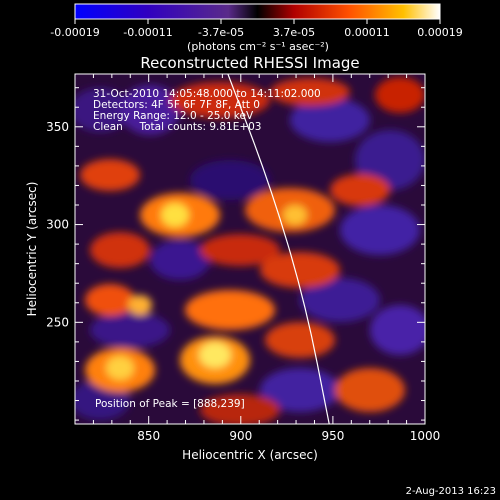  I want to click on annotation-peak: Position of Peak = [888,239], so click(170, 404).